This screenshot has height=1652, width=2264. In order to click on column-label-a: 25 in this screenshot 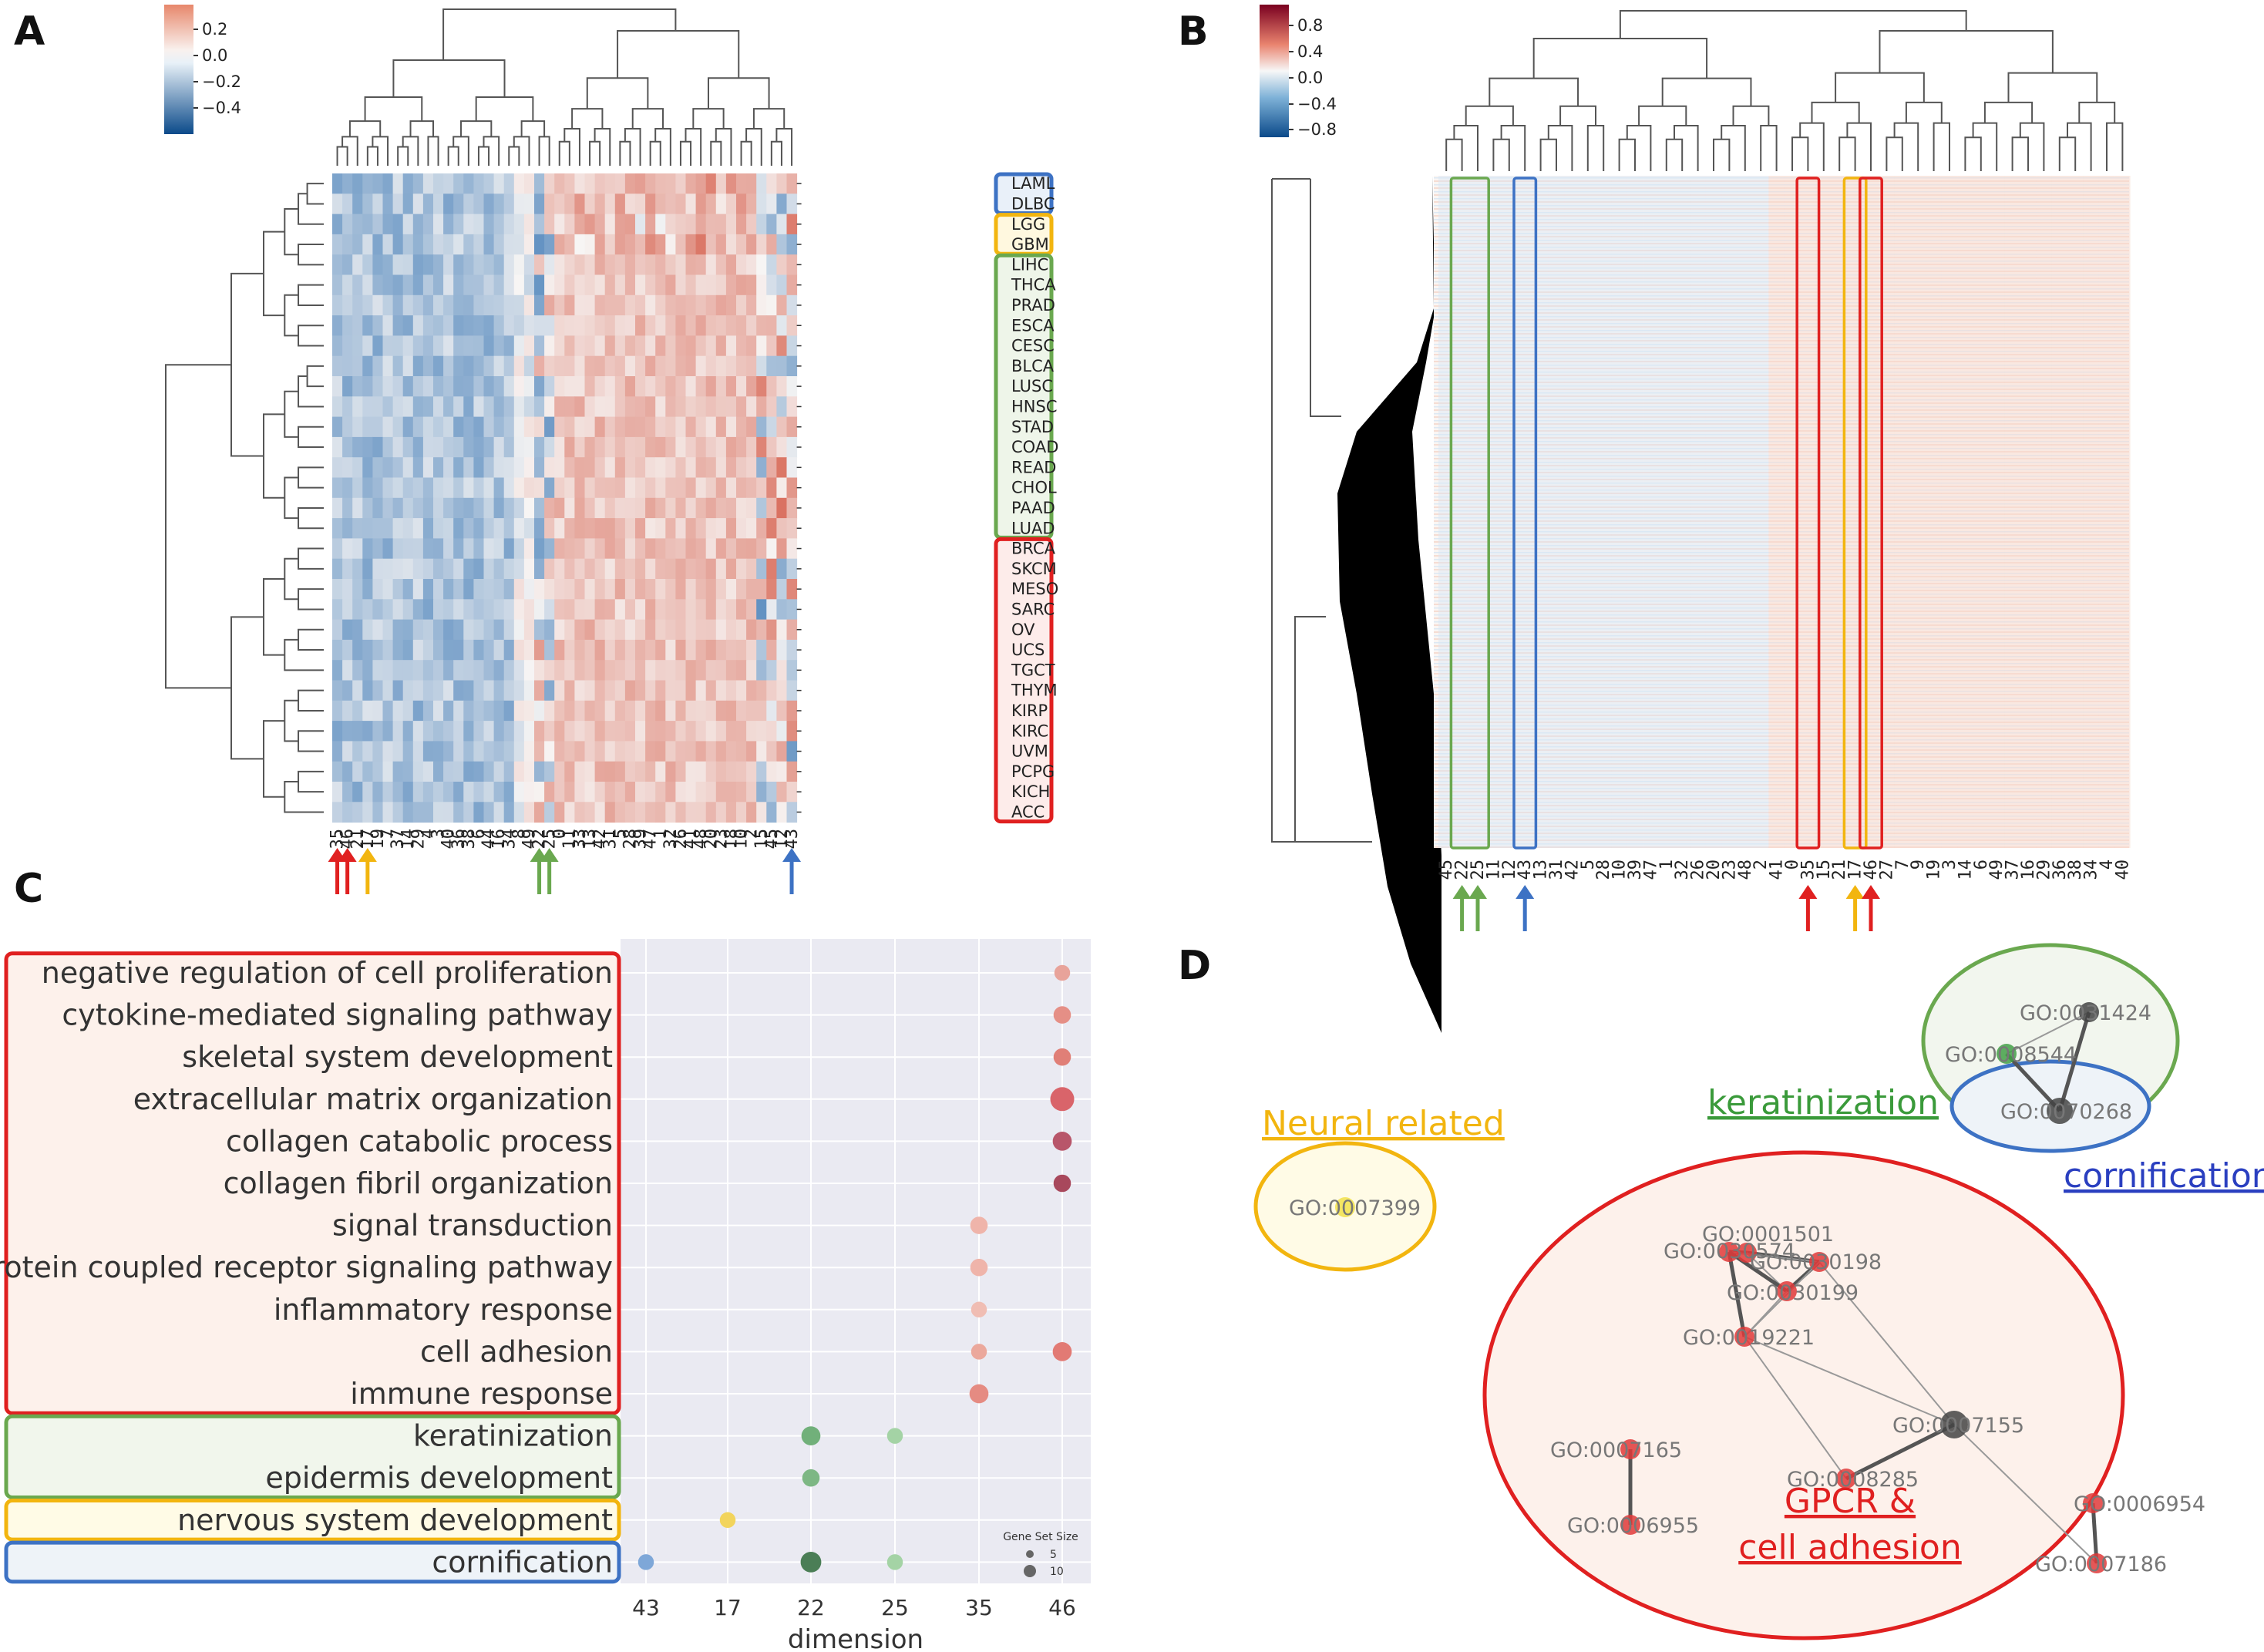, I will do `click(550, 839)`.